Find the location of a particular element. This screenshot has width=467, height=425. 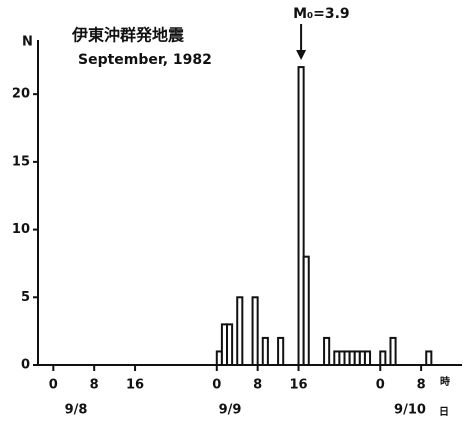

annotation-arrowhead is located at coordinates (301, 55).